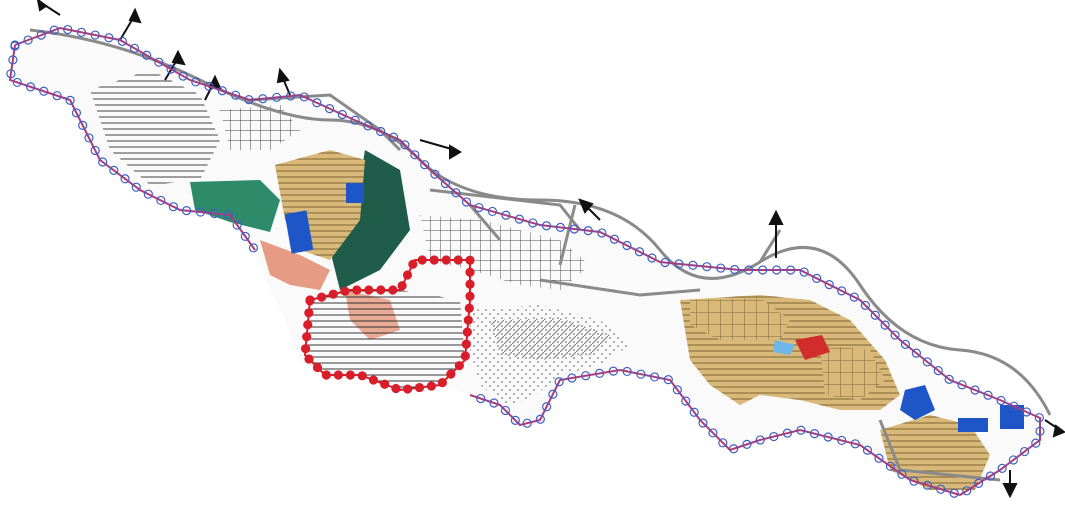 The image size is (1065, 510). I want to click on zone-grid-north, so click(260, 127).